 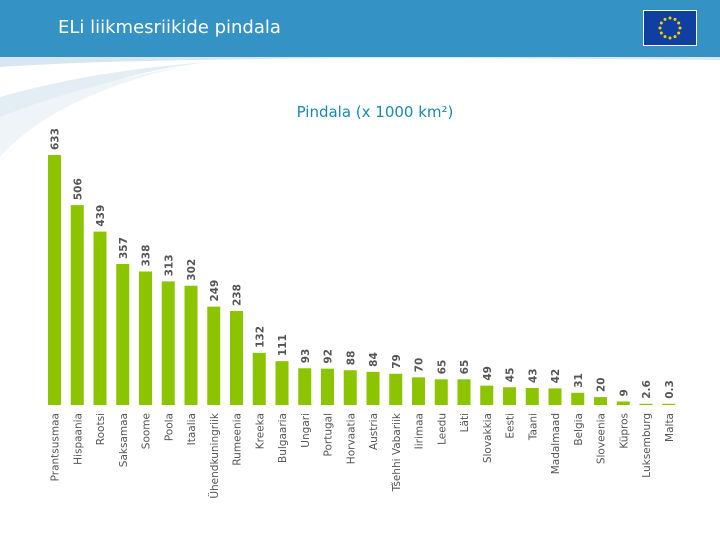 I want to click on bar-value-label: 249, so click(x=215, y=291).